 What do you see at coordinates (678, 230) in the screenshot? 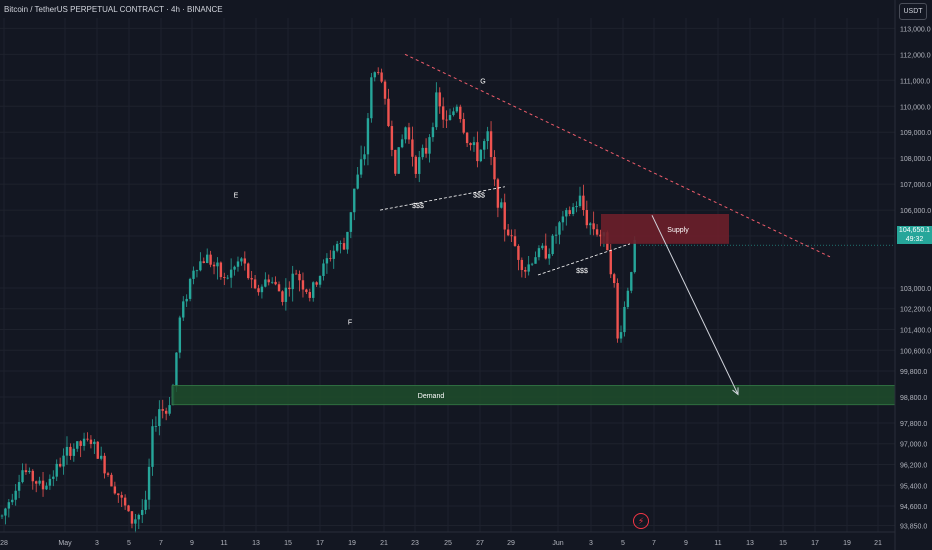
I see `supply-zone-label: Supply` at bounding box center [678, 230].